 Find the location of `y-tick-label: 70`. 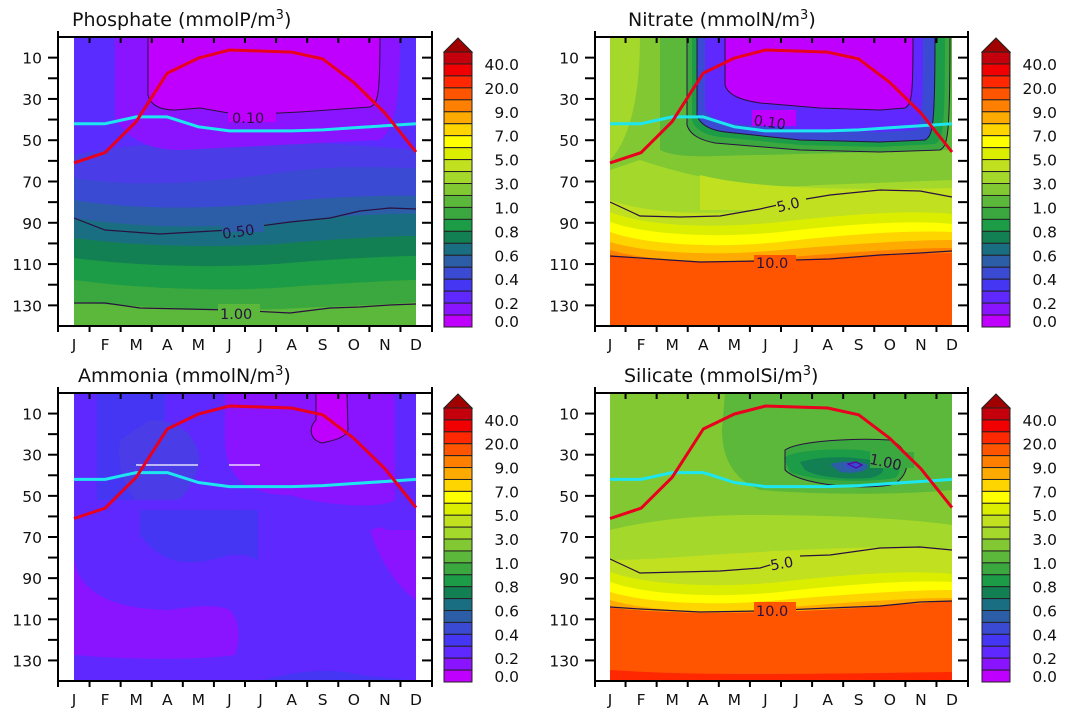

y-tick-label: 70 is located at coordinates (32, 538).